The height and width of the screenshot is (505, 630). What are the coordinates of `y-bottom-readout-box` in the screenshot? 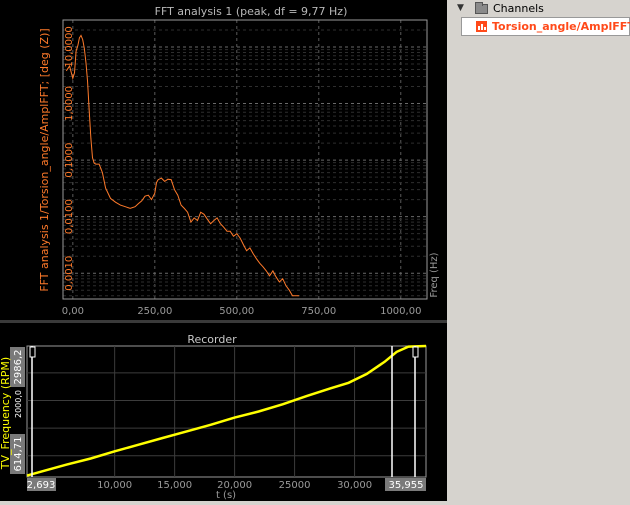 It's located at (17, 454).